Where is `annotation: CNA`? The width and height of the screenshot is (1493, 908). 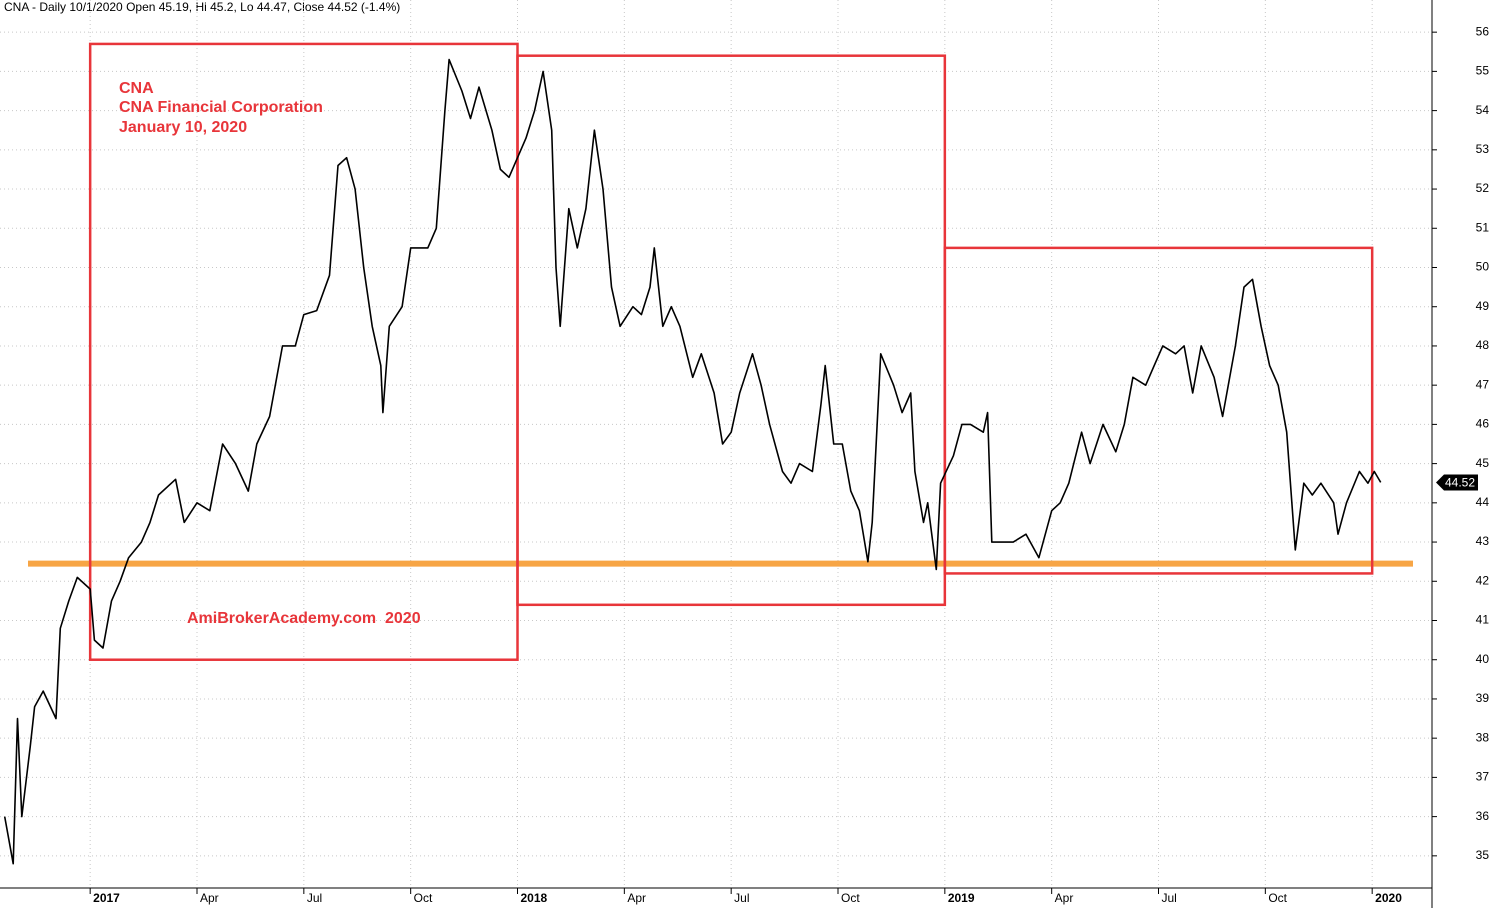 annotation: CNA is located at coordinates (136, 88).